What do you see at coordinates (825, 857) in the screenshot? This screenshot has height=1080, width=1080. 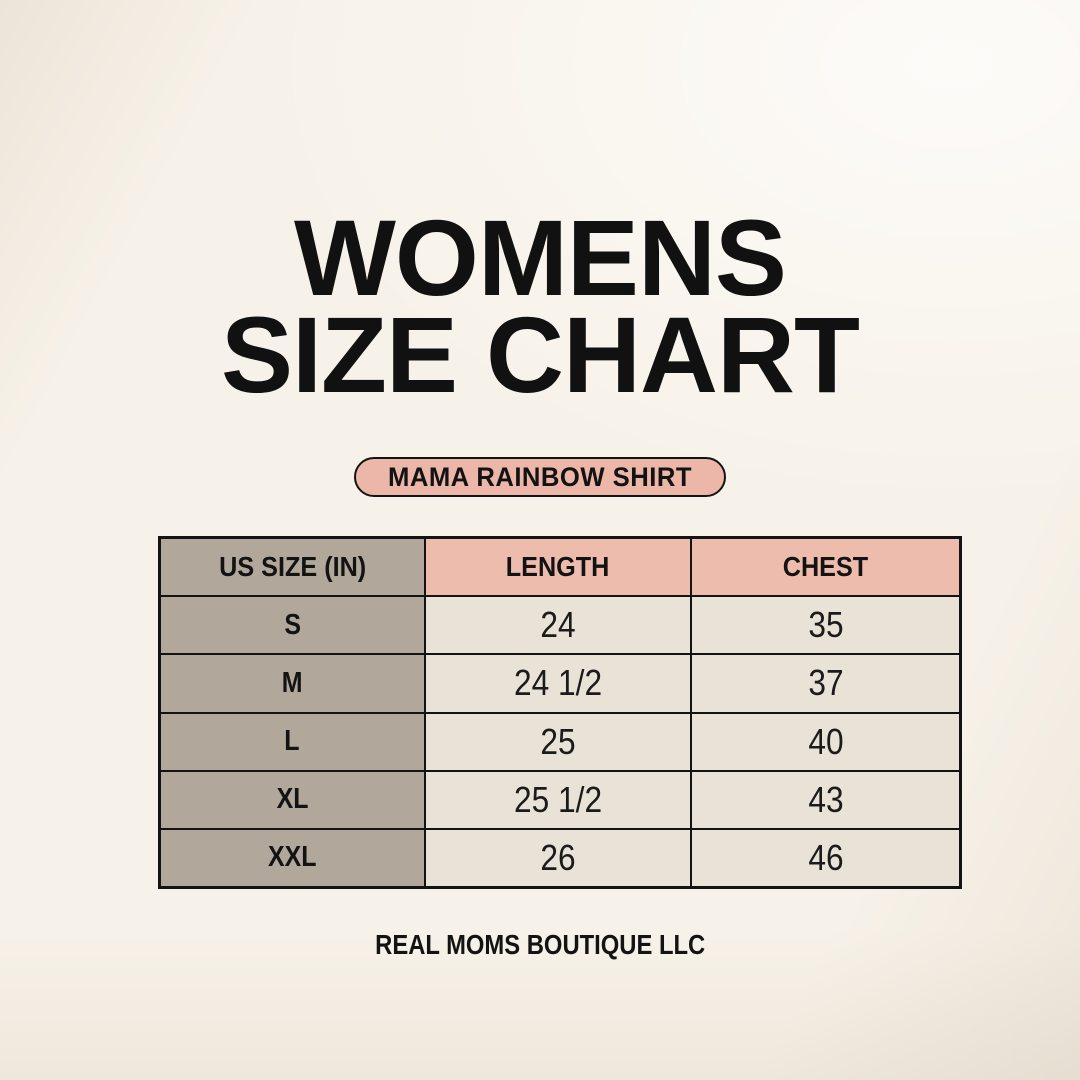 I see `chest-value-xxl: 46` at bounding box center [825, 857].